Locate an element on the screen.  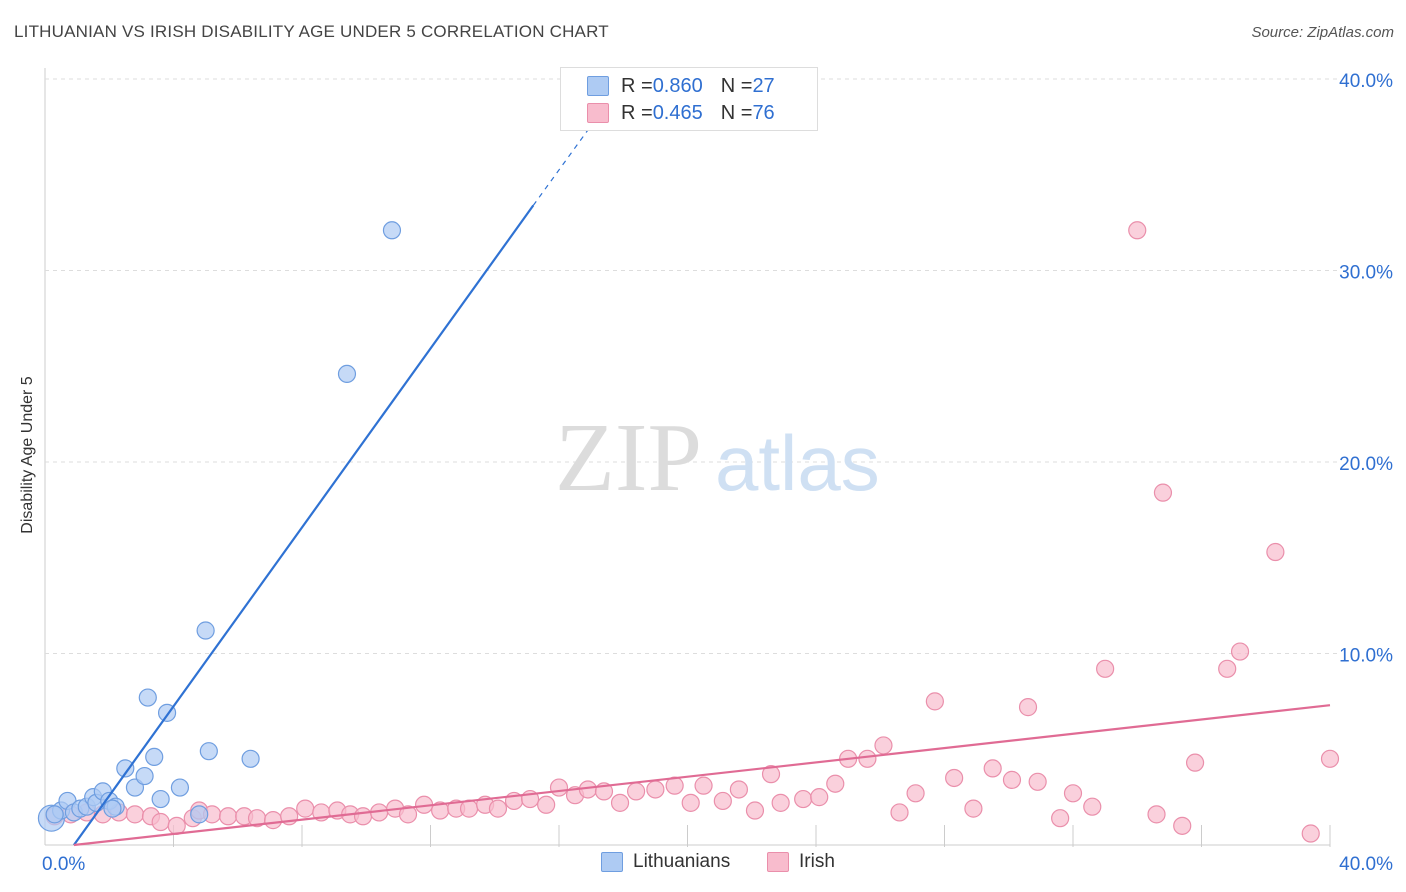
source-label: Source: ZipAtlas.com is located at coordinates (1322, 32).